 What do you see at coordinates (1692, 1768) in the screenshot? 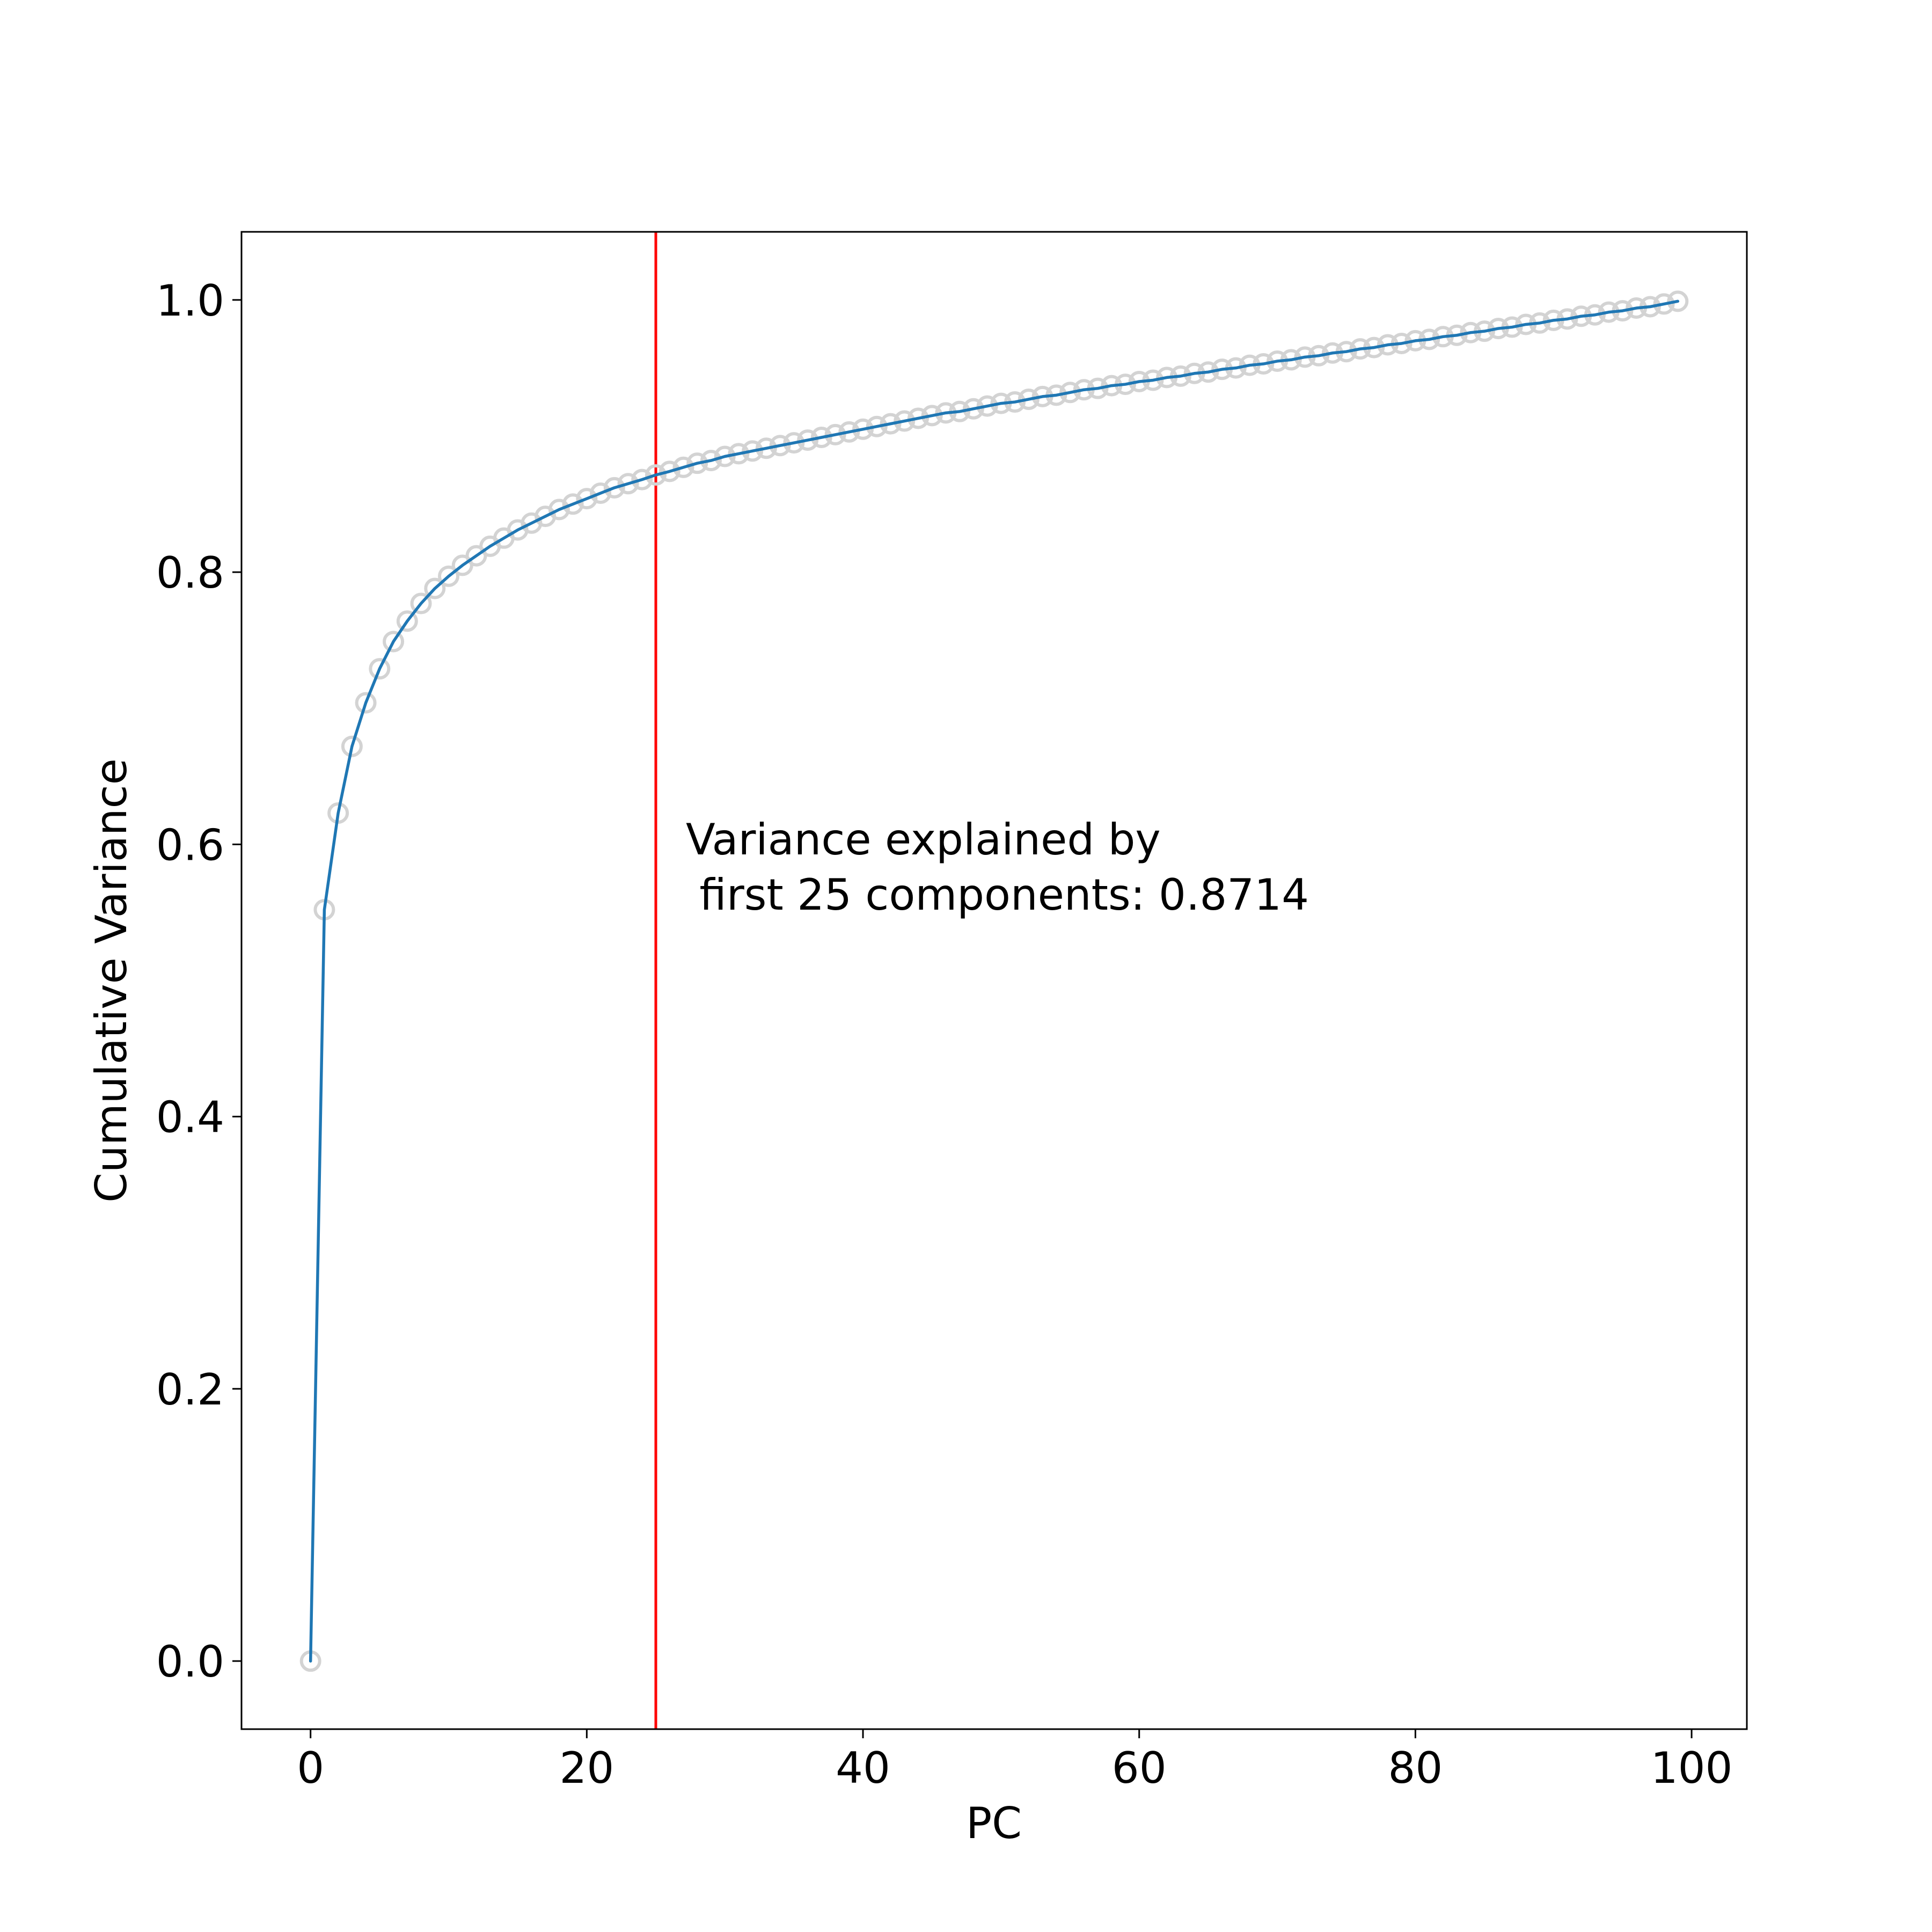
I see `x-tick-label: 100` at bounding box center [1692, 1768].